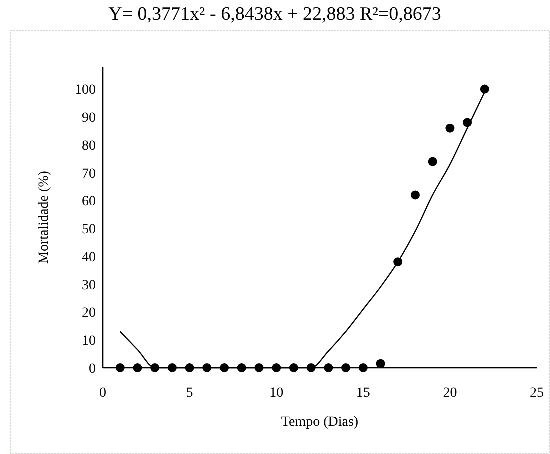  I want to click on x-tick-label: 20, so click(450, 393).